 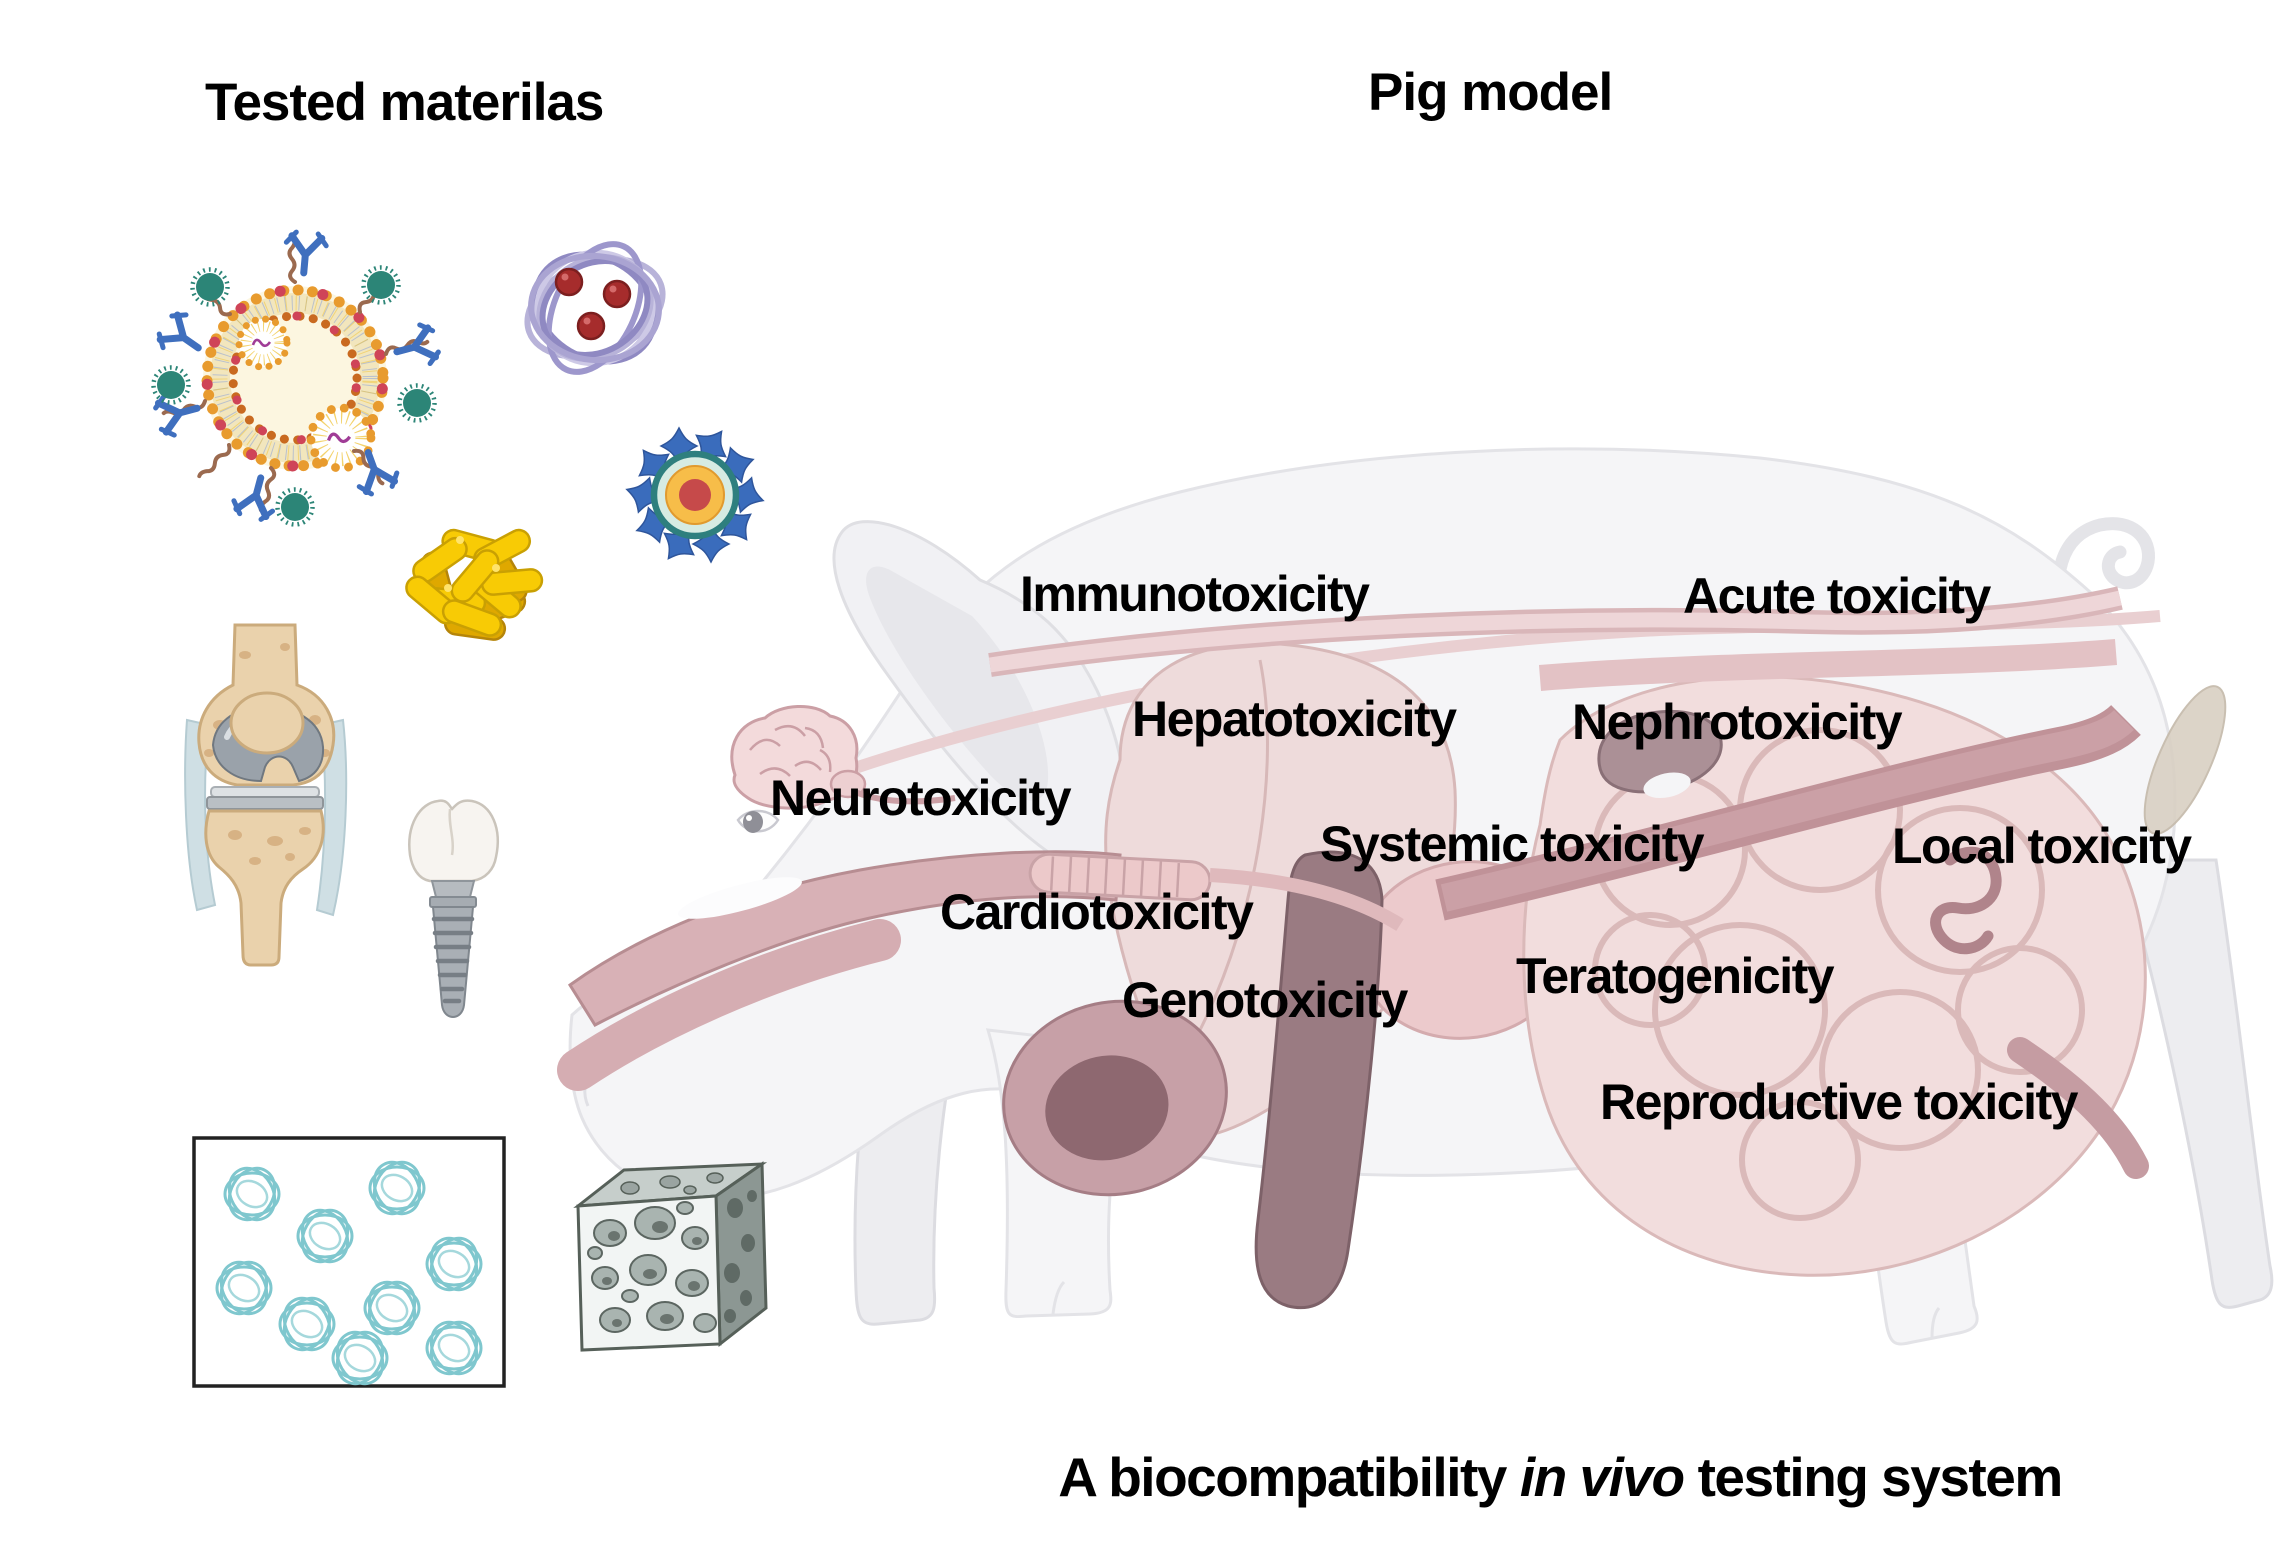 What do you see at coordinates (453, 908) in the screenshot?
I see `dental-implant-icon` at bounding box center [453, 908].